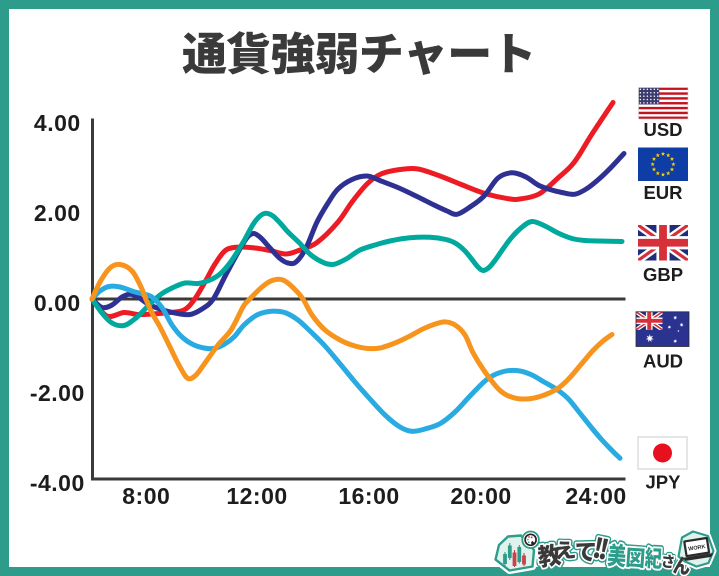 This screenshot has width=719, height=576. What do you see at coordinates (146, 496) in the screenshot?
I see `svg-text: 8:00` at bounding box center [146, 496].